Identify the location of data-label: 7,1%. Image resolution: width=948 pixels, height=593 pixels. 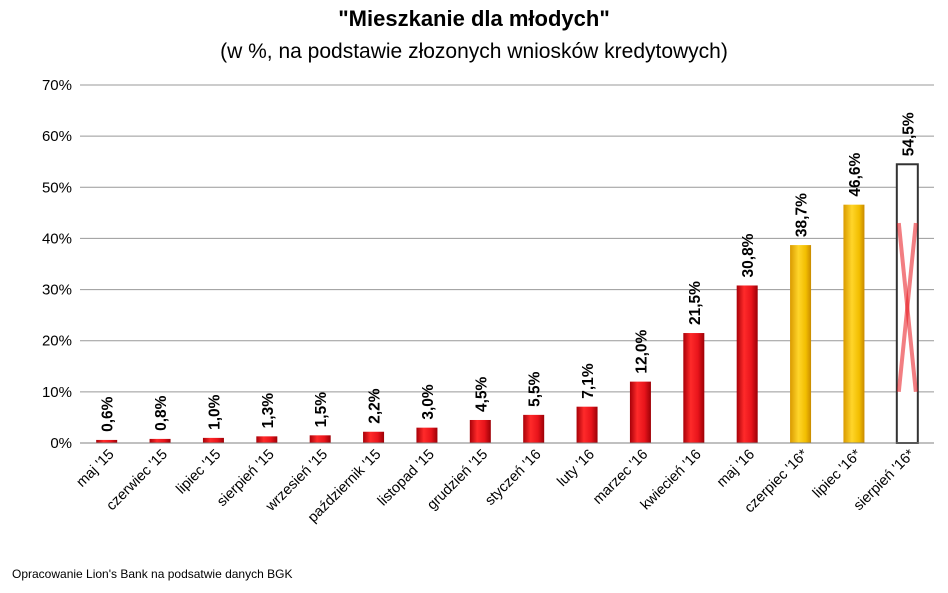
(588, 381).